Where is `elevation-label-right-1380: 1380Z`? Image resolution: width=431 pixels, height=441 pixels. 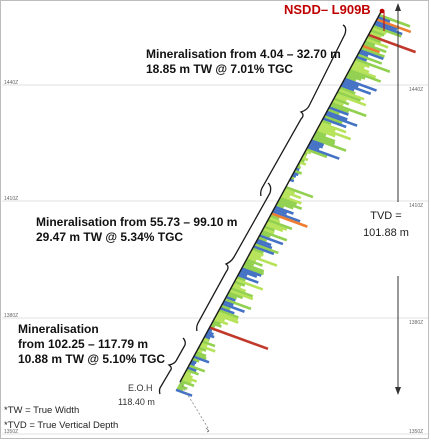 elevation-label-right-1380: 1380Z is located at coordinates (416, 323).